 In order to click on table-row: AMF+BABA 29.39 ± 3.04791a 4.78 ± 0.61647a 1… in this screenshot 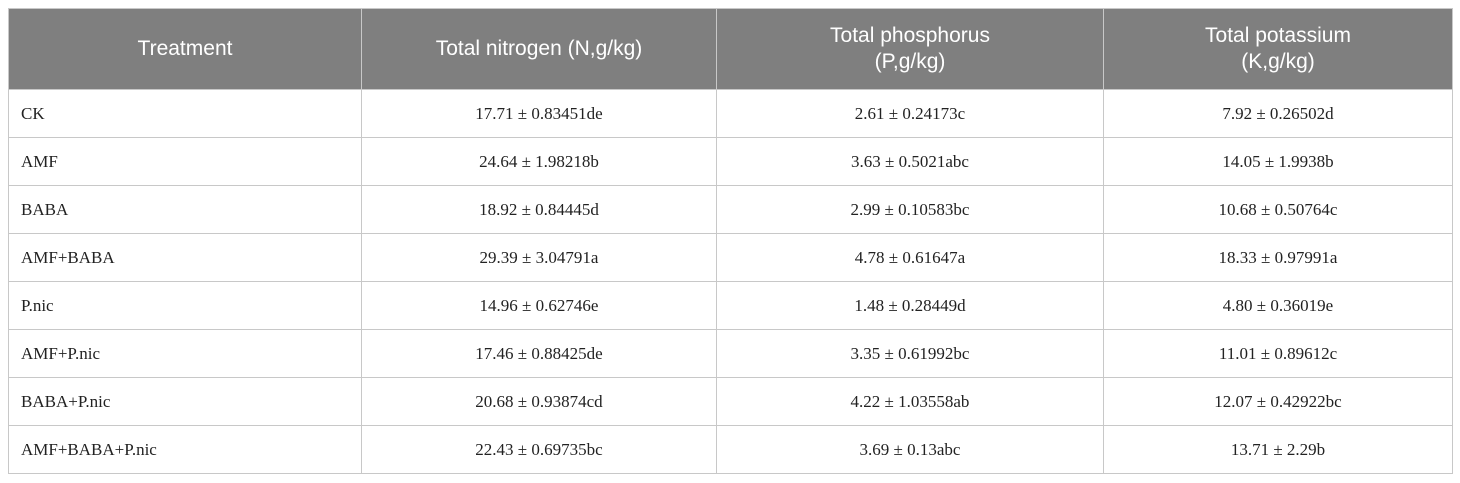, I will do `click(730, 257)`.